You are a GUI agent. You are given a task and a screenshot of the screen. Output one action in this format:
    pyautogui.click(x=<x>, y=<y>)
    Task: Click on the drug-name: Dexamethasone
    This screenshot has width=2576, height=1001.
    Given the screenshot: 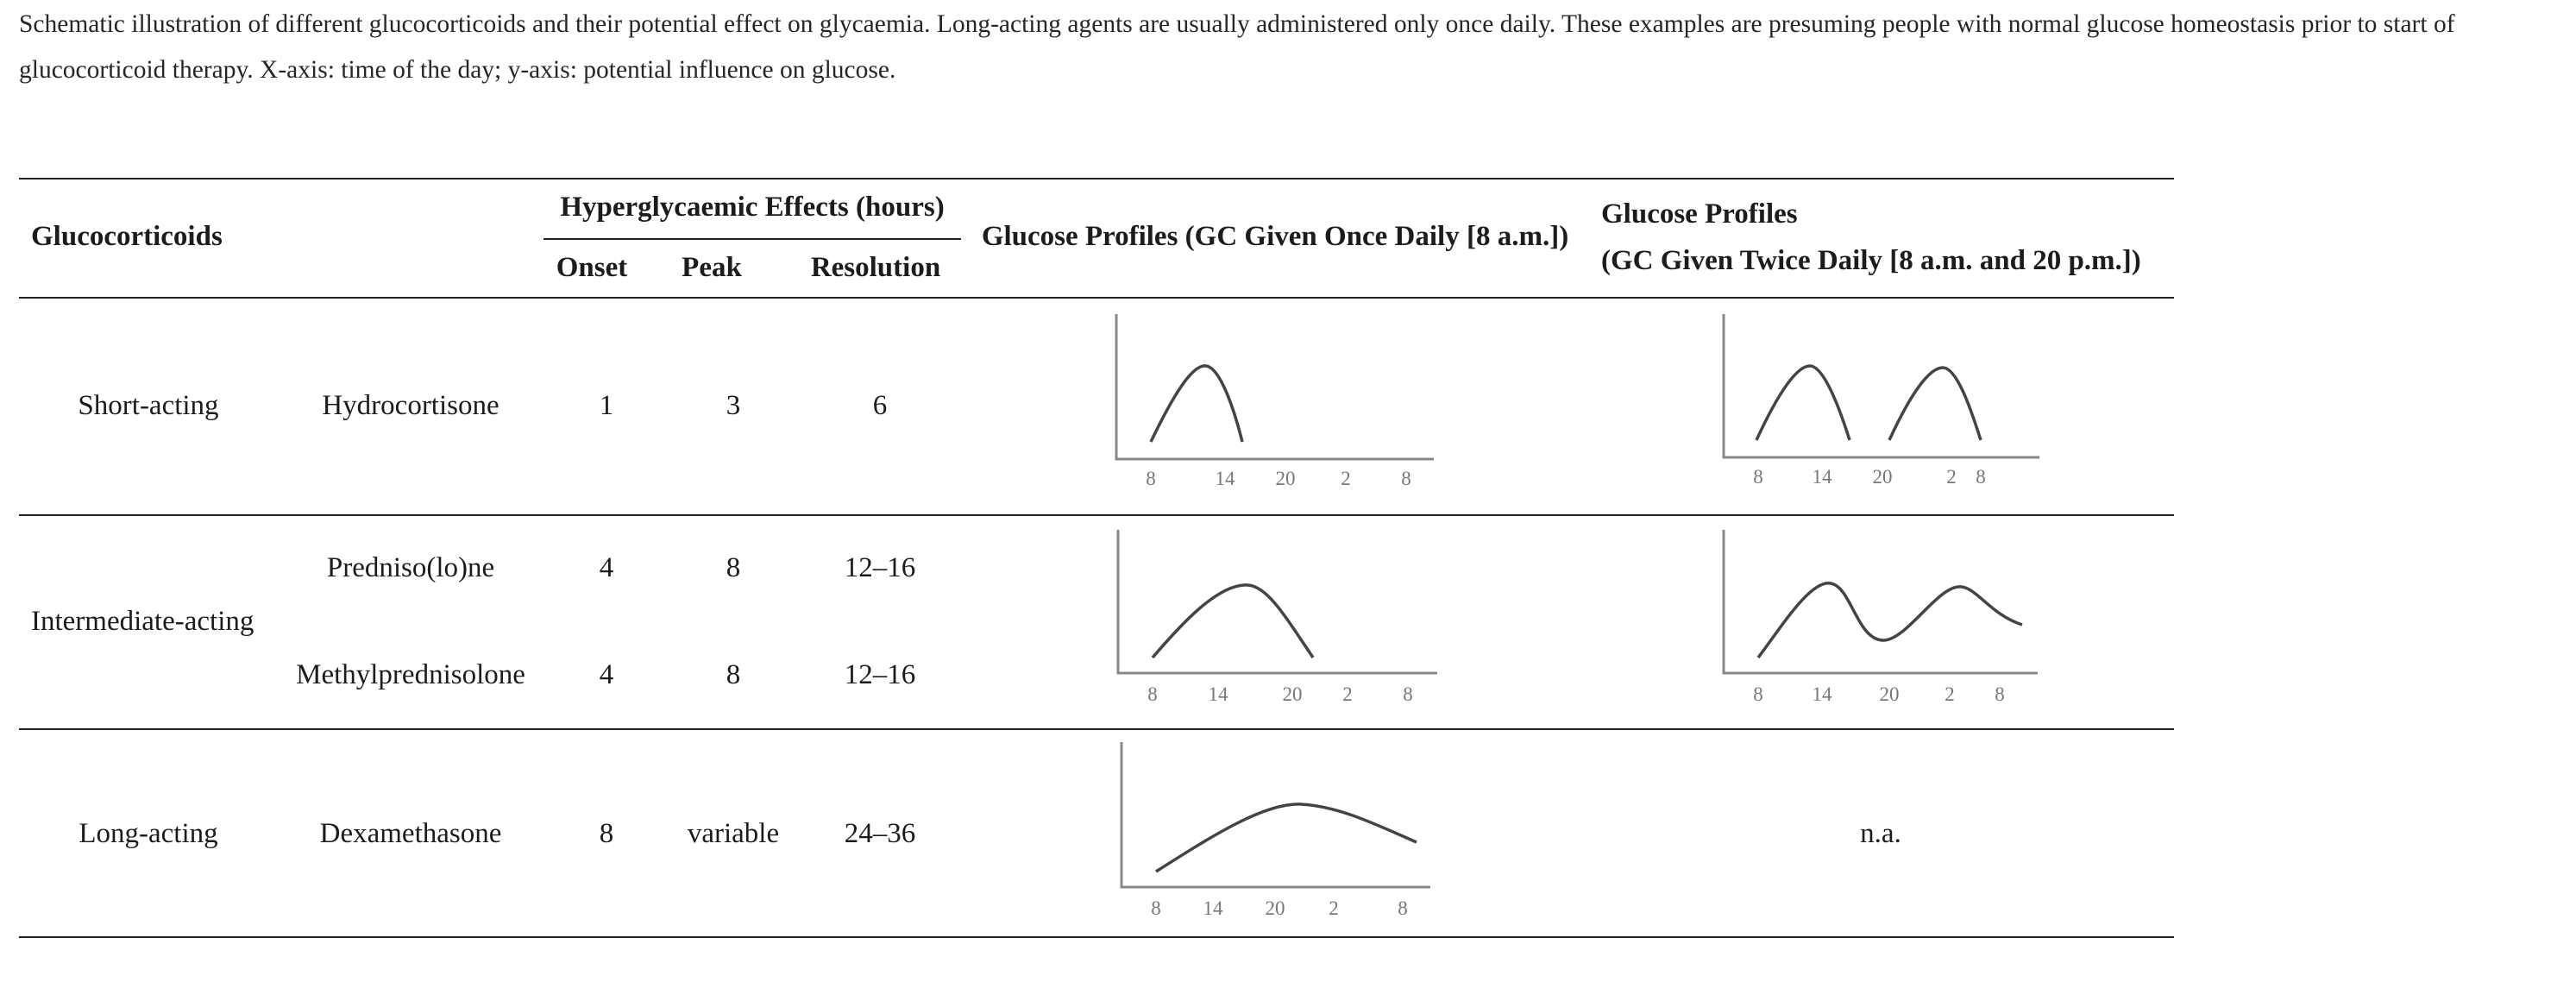 What is the action you would take?
    pyautogui.click(x=410, y=833)
    